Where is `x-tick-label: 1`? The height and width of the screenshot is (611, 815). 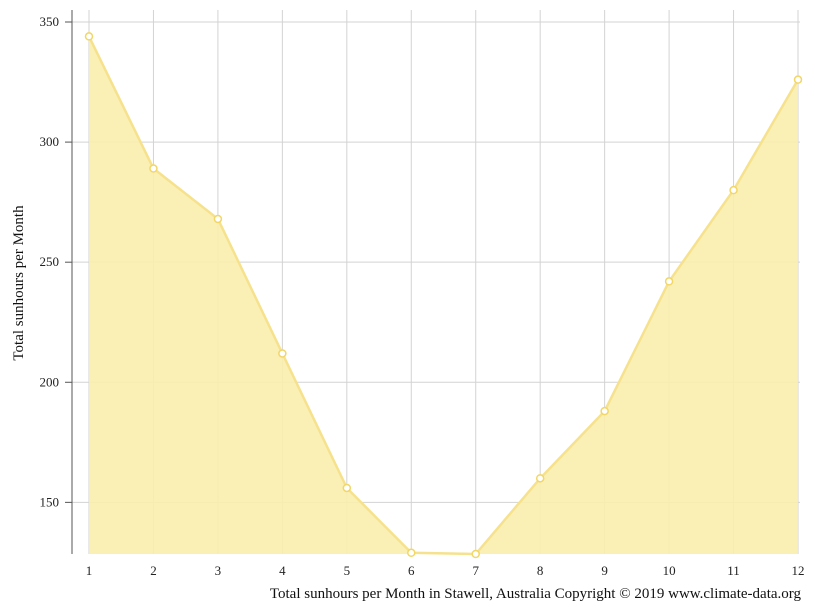
x-tick-label: 1 is located at coordinates (89, 570).